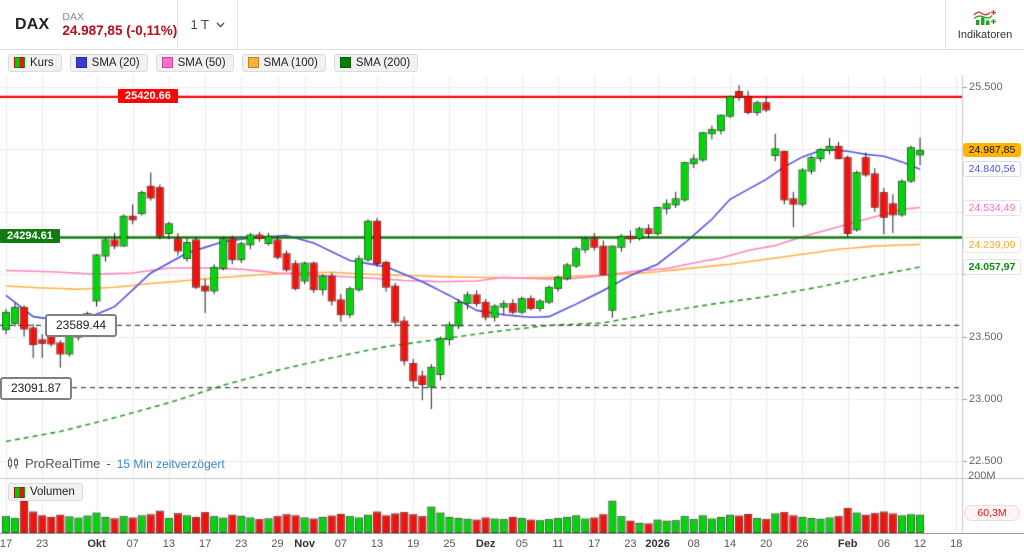  What do you see at coordinates (992, 169) in the screenshot?
I see `sma20-value-badge: 24.840,56` at bounding box center [992, 169].